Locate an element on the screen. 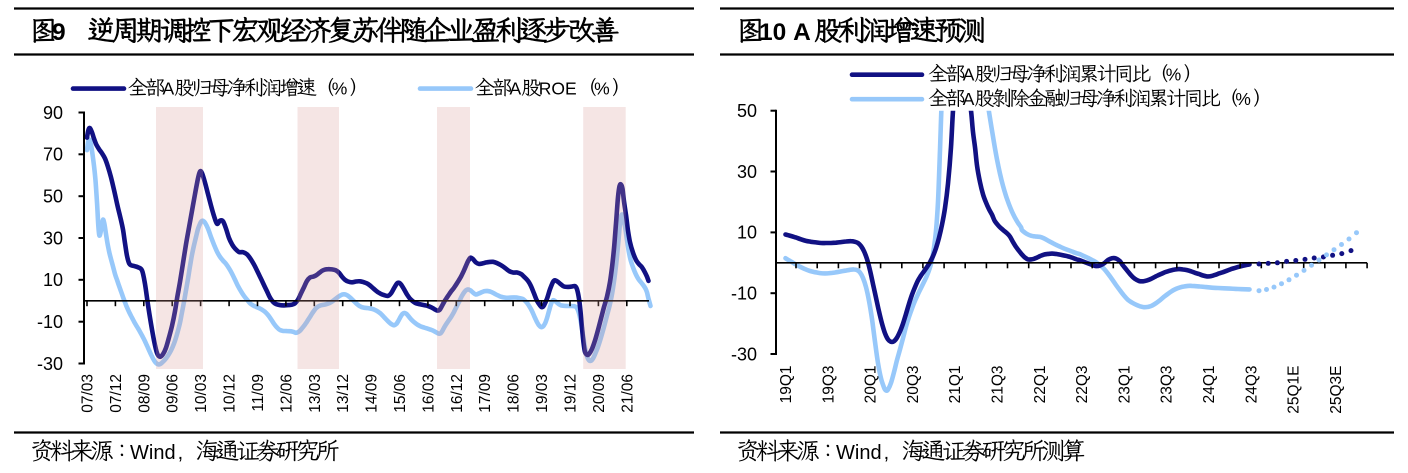 The image size is (1408, 473). svg-text: 70 is located at coordinates (53, 155).